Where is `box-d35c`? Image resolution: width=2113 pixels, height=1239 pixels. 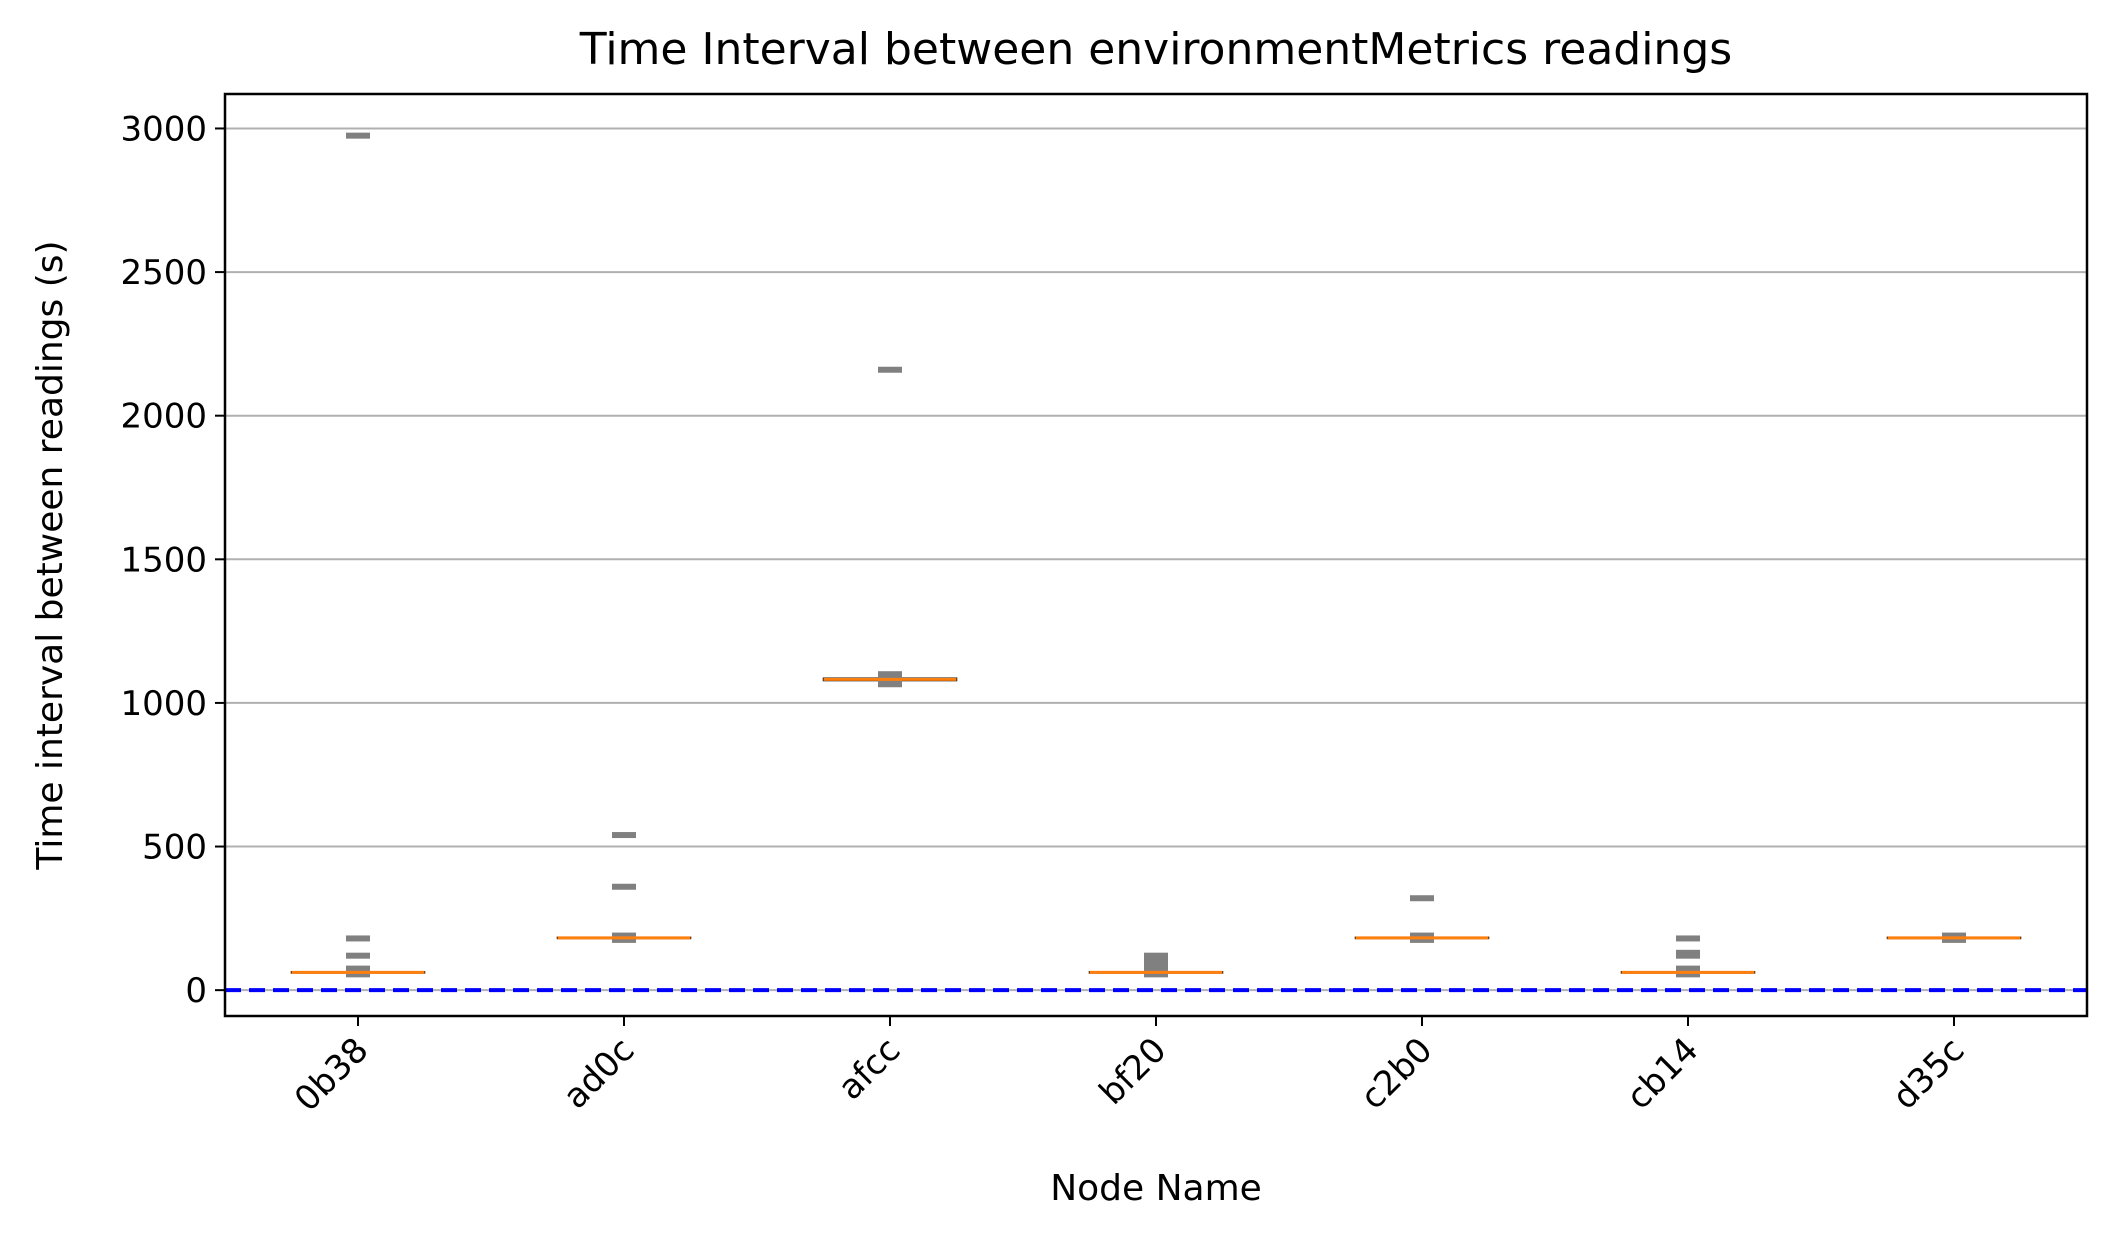 box-d35c is located at coordinates (1954, 937).